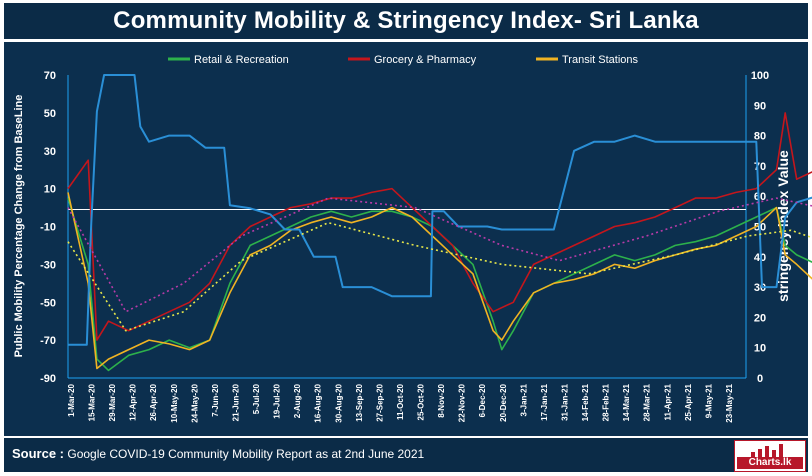 Image resolution: width=812 pixels, height=476 pixels. Describe the element at coordinates (379, 402) in the screenshot. I see `x-tick-label: 27-Sep-20` at that location.